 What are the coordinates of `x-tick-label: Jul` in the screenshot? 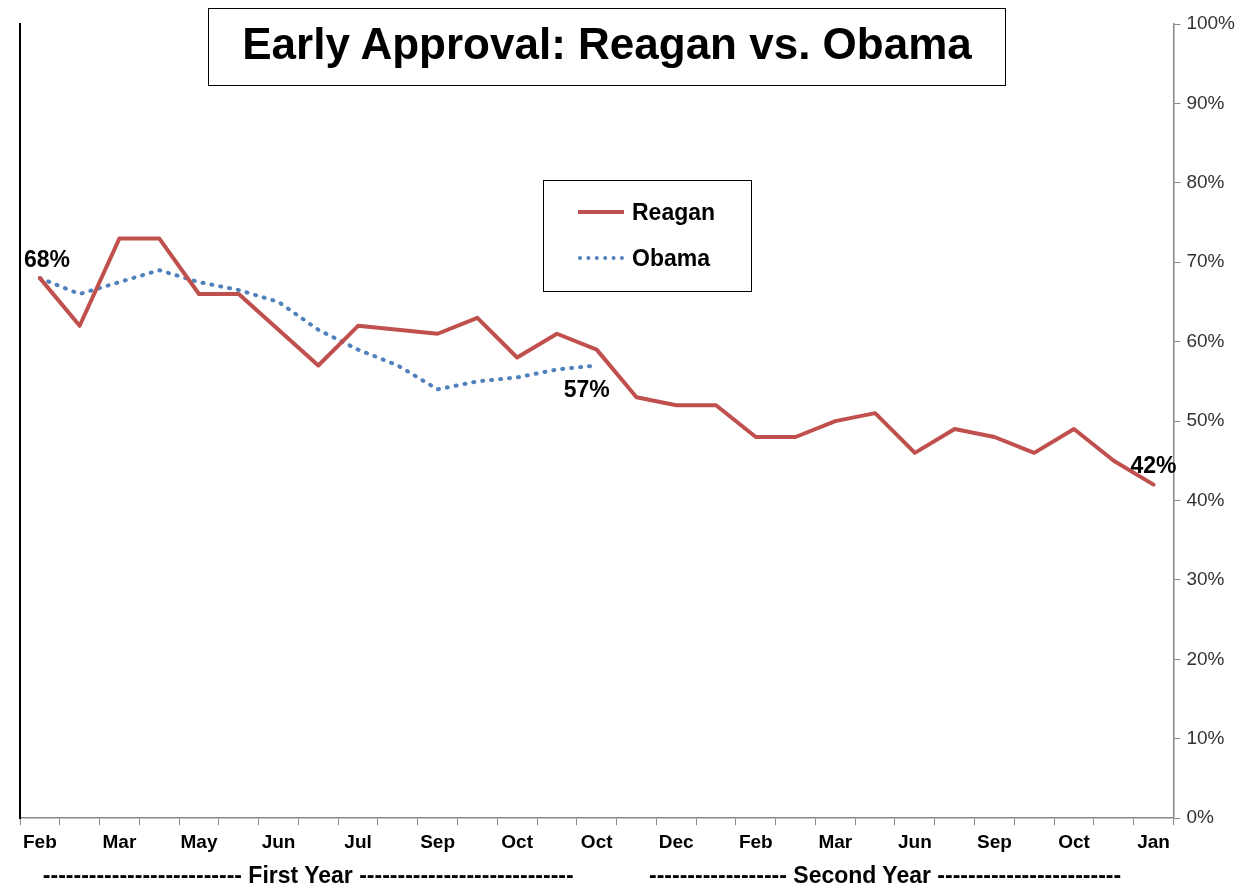 It's located at (358, 841).